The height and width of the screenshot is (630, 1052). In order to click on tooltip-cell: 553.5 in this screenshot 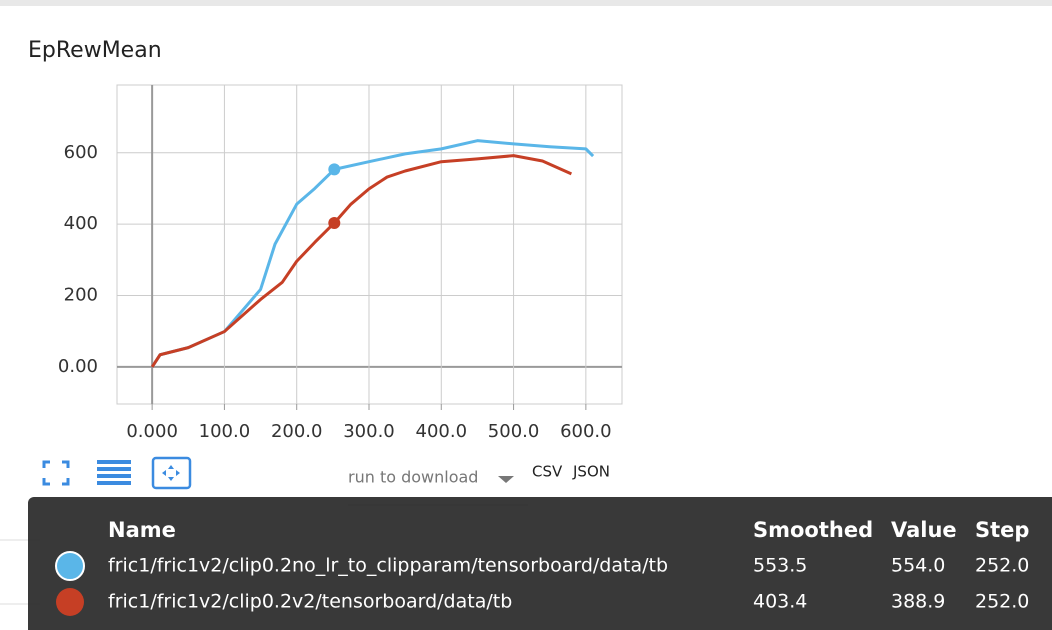, I will do `click(780, 566)`.